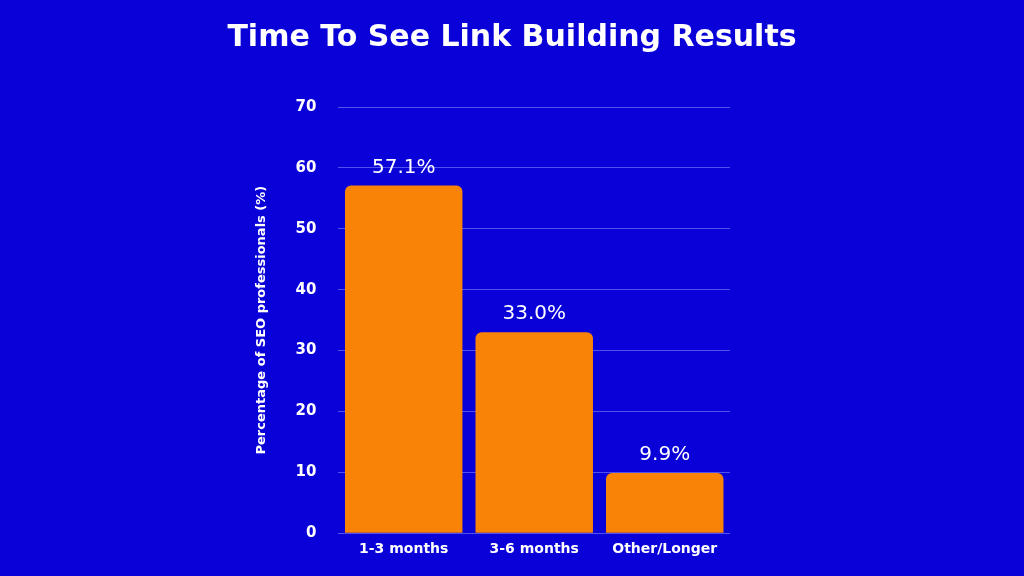 Image resolution: width=1024 pixels, height=576 pixels. Describe the element at coordinates (665, 548) in the screenshot. I see `x-tick-label: Other/Longer` at that location.